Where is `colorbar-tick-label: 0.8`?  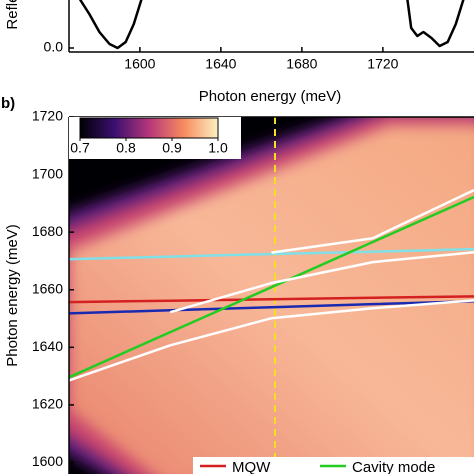 colorbar-tick-label: 0.8 is located at coordinates (126, 148).